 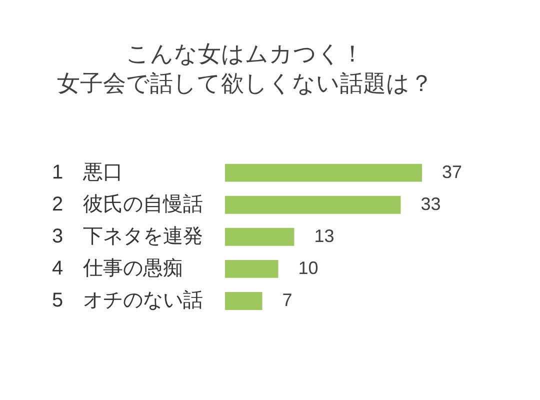 What do you see at coordinates (128, 204) in the screenshot?
I see `y-tick-label: 2 彼氏の自慢話` at bounding box center [128, 204].